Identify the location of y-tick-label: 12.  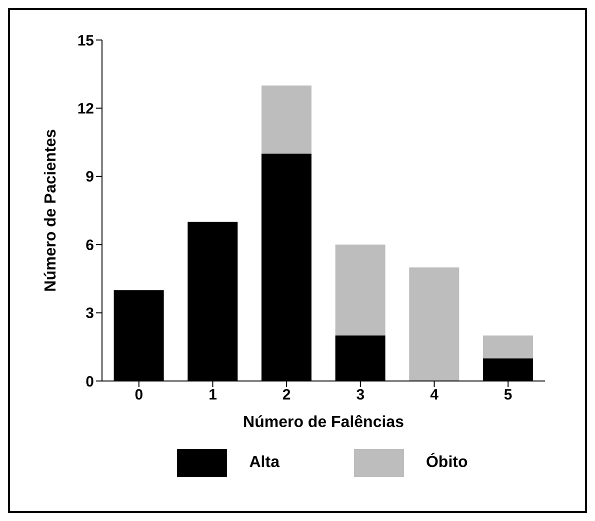
(85, 109).